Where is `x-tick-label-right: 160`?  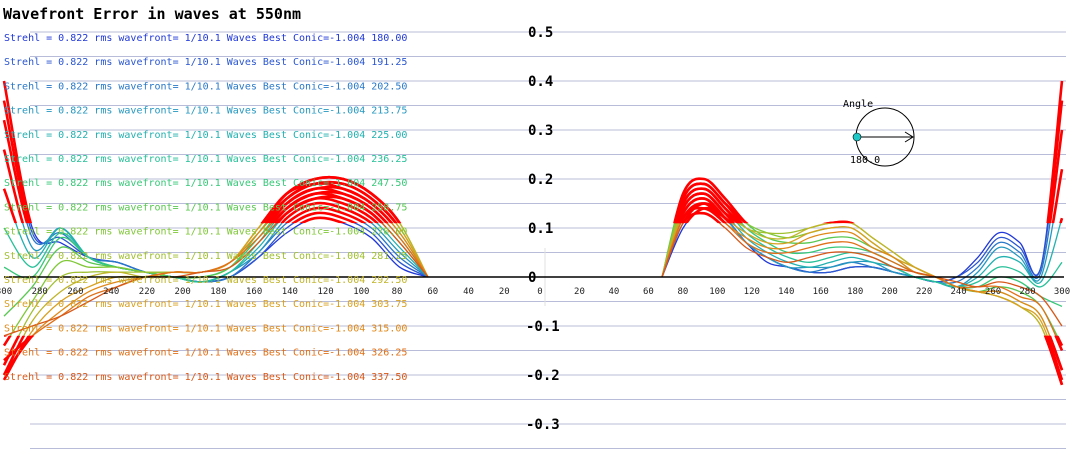
x-tick-label-right: 160 is located at coordinates (821, 292).